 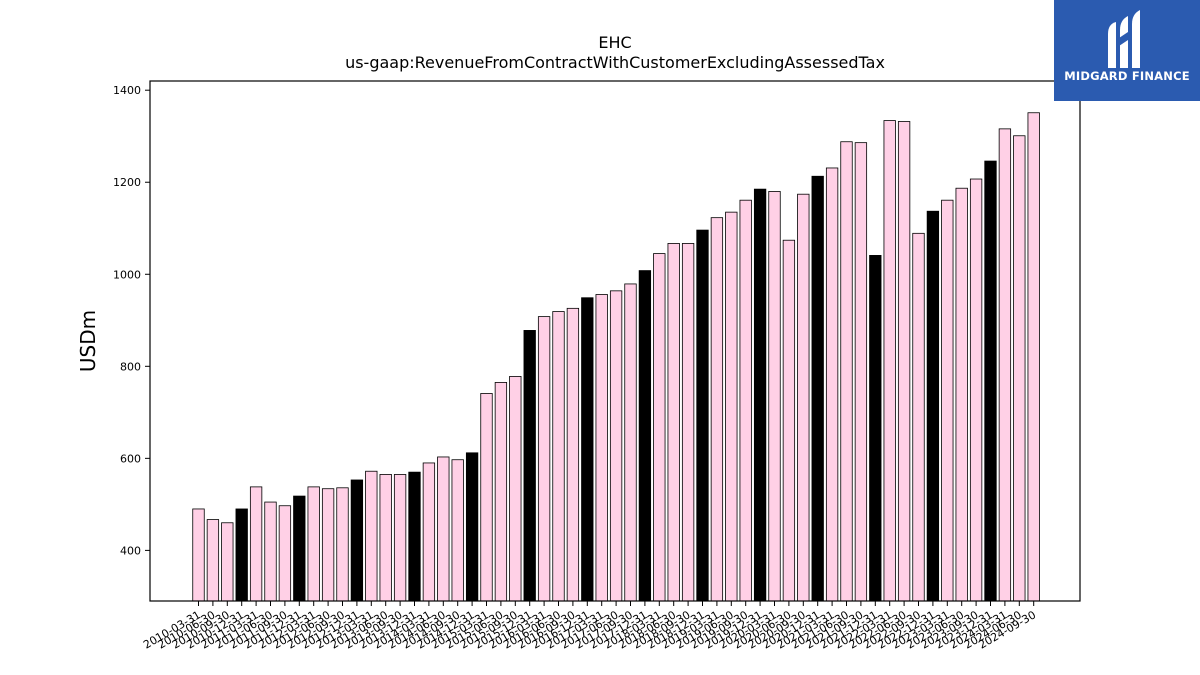 What do you see at coordinates (1127, 76) in the screenshot?
I see `brand-name: MIDGARD FINANCE` at bounding box center [1127, 76].